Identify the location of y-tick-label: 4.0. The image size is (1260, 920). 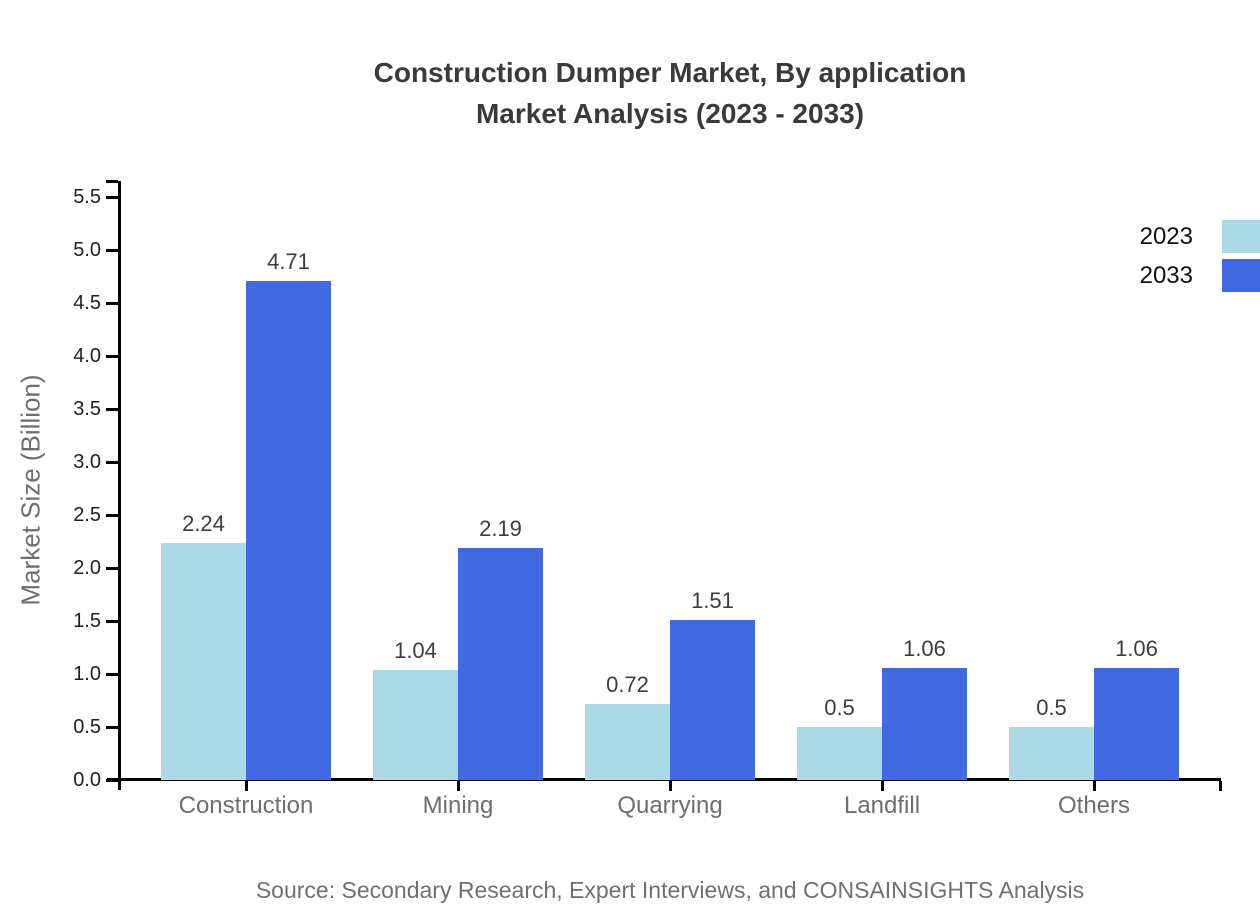
(87, 356).